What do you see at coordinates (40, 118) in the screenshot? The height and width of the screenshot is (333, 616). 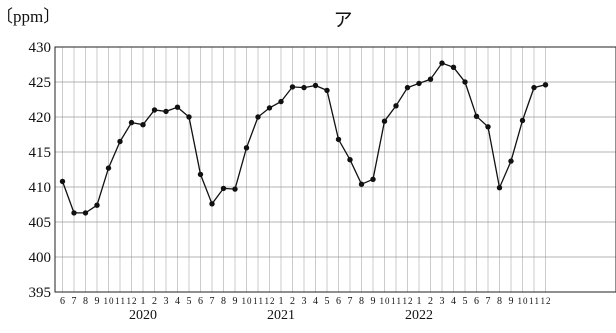 I see `y-tick-label: 420` at bounding box center [40, 118].